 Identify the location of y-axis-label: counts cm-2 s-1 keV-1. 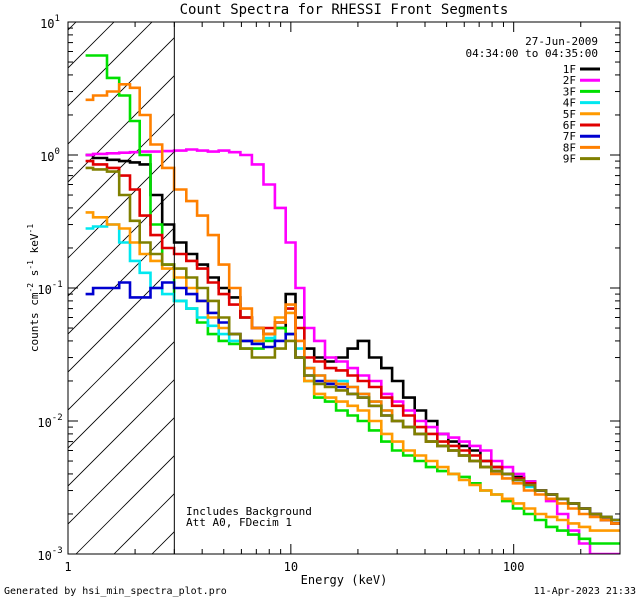
(33, 288).